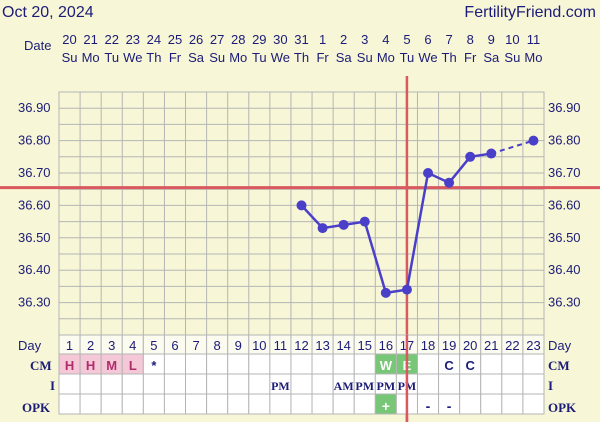 This screenshot has width=600, height=422. I want to click on cm-value: M, so click(111, 365).